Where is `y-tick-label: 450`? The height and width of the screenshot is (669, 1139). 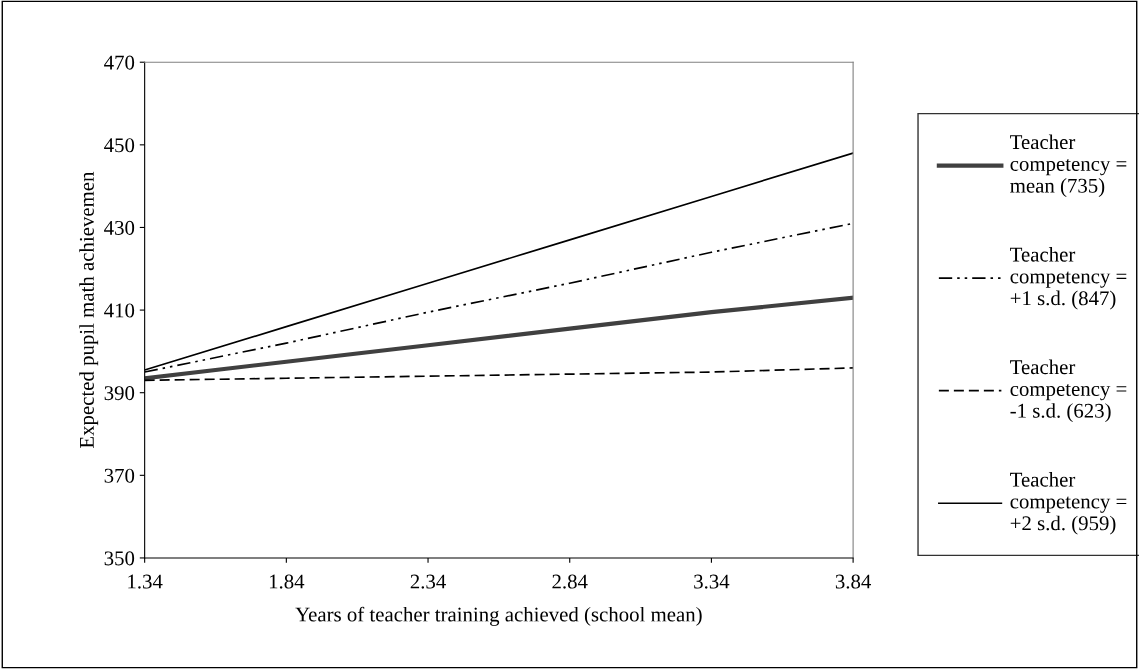 y-tick-label: 450 is located at coordinates (119, 145).